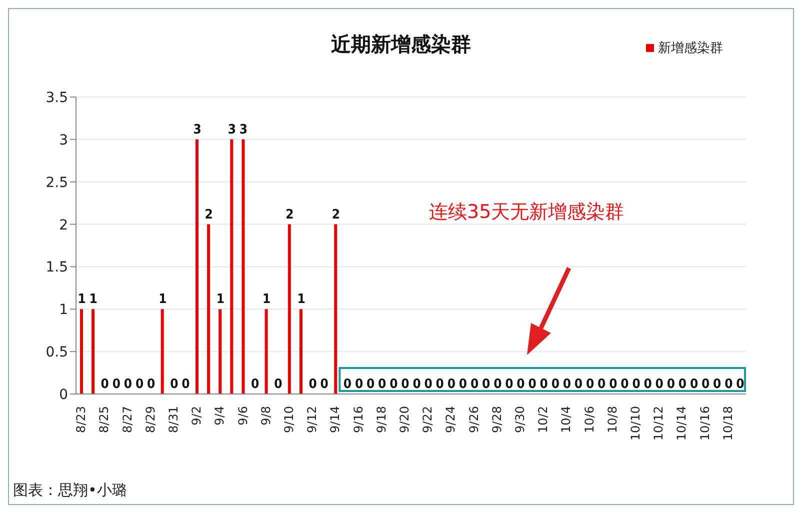 The height and width of the screenshot is (511, 800). I want to click on x-tick-label: 9/6, so click(243, 416).